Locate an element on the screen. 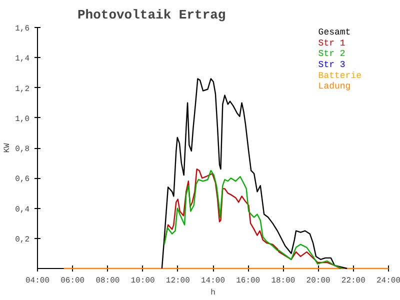 The image size is (400, 300). x-tick-label: 12:00 is located at coordinates (178, 281).